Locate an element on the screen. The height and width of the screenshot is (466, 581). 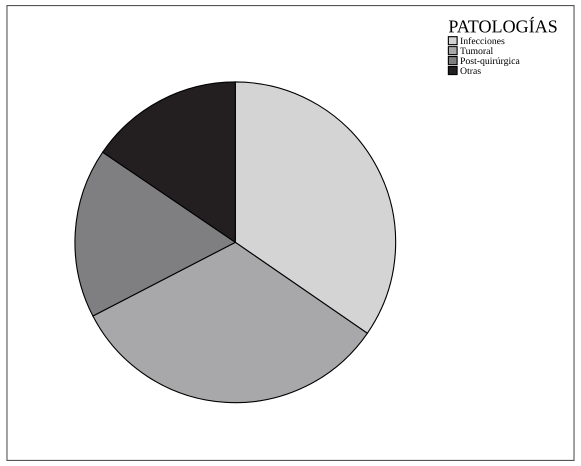
legend-label: Tumoral is located at coordinates (476, 50).